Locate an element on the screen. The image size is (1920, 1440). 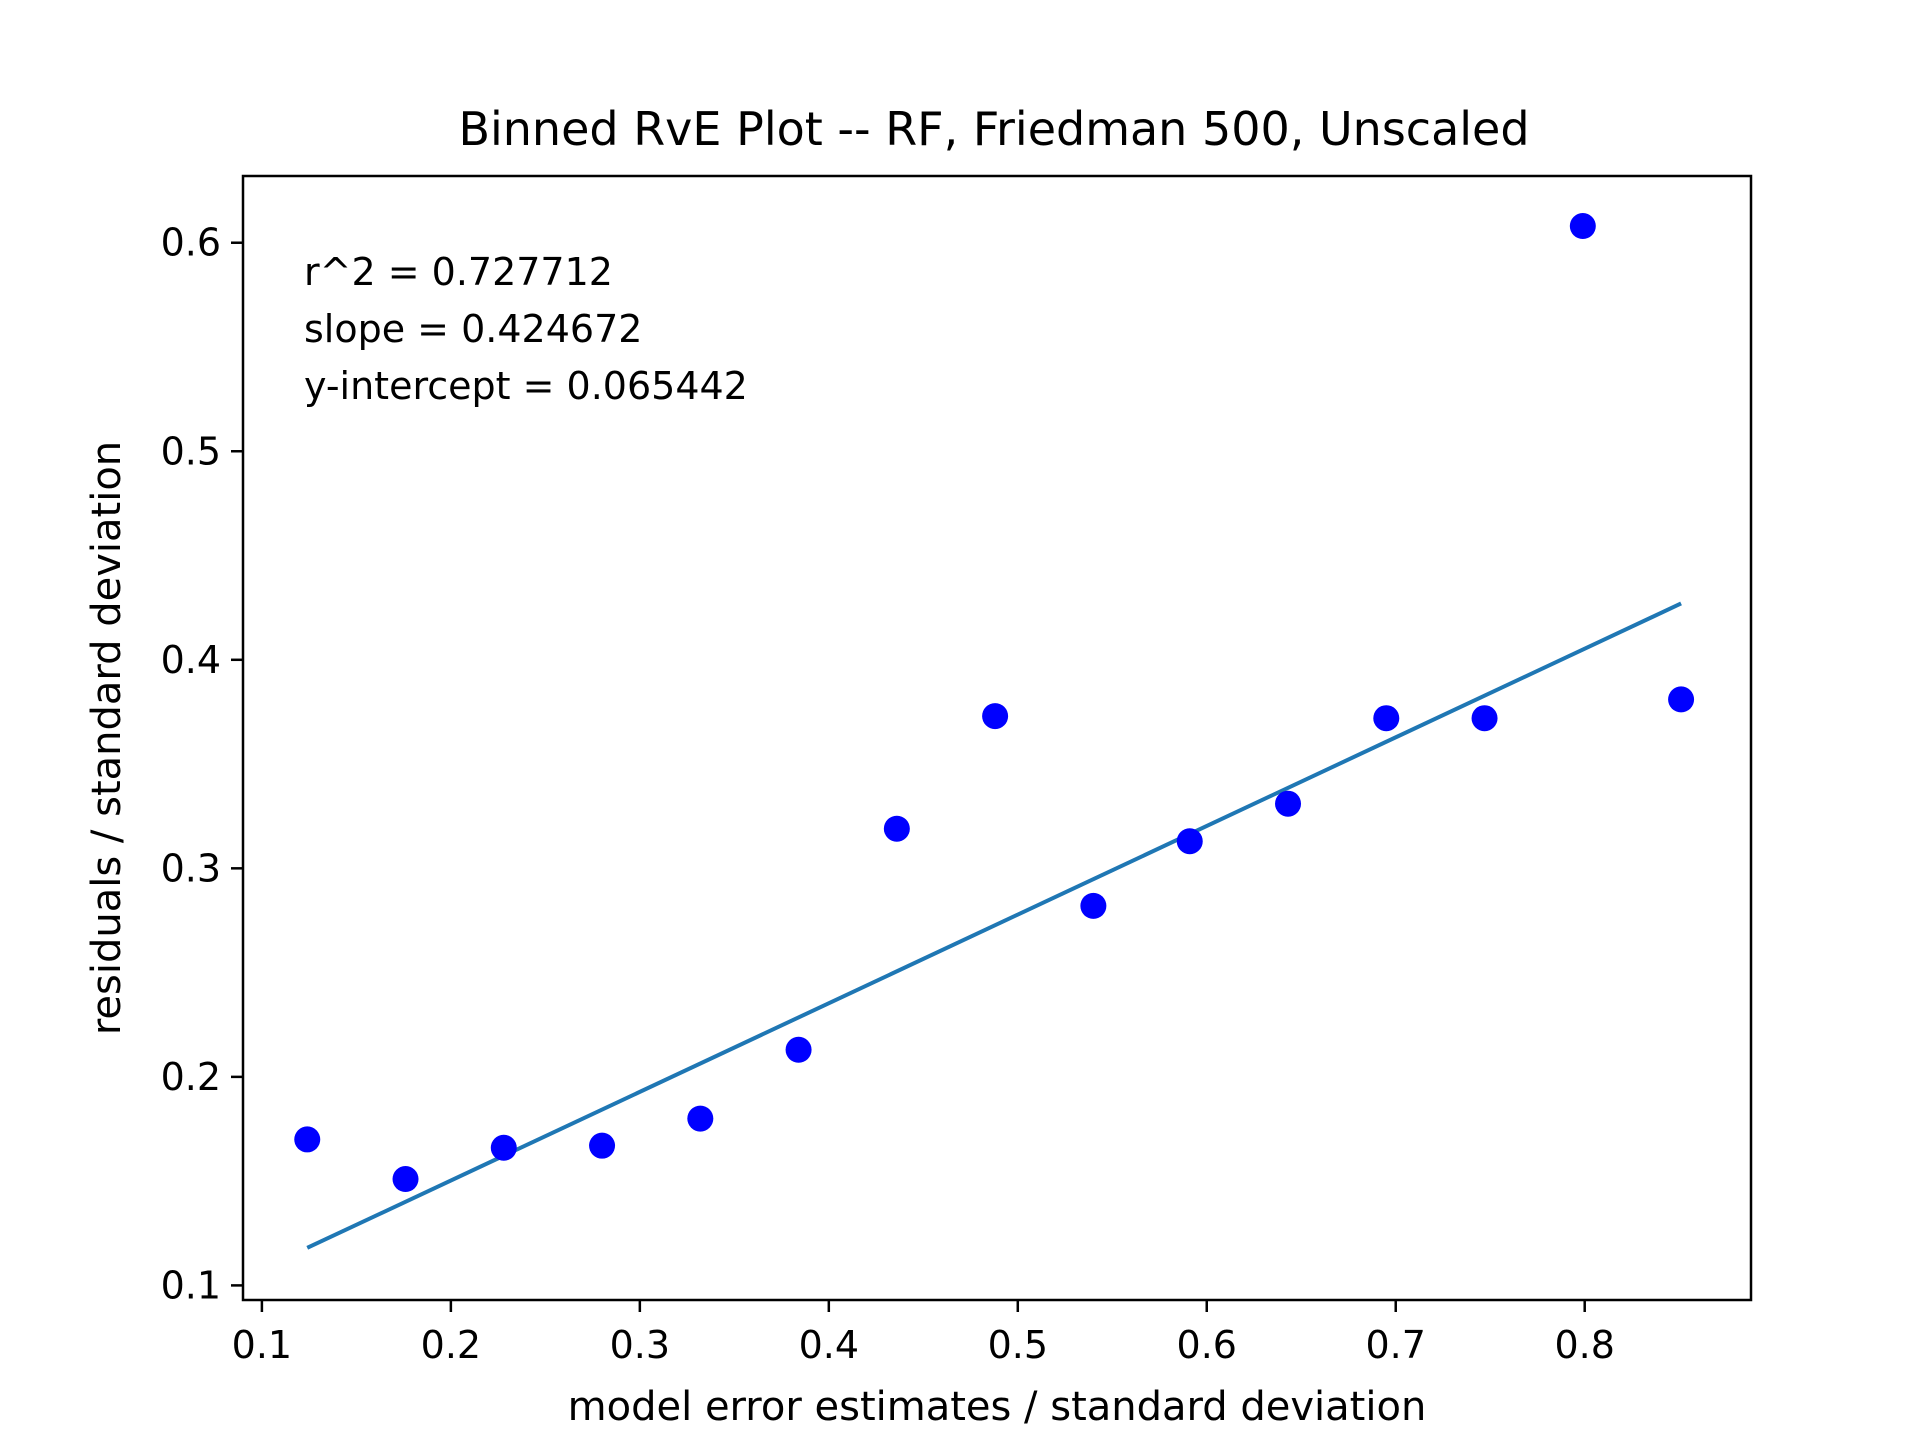
x-tick-label: 0.1 is located at coordinates (262, 1345).